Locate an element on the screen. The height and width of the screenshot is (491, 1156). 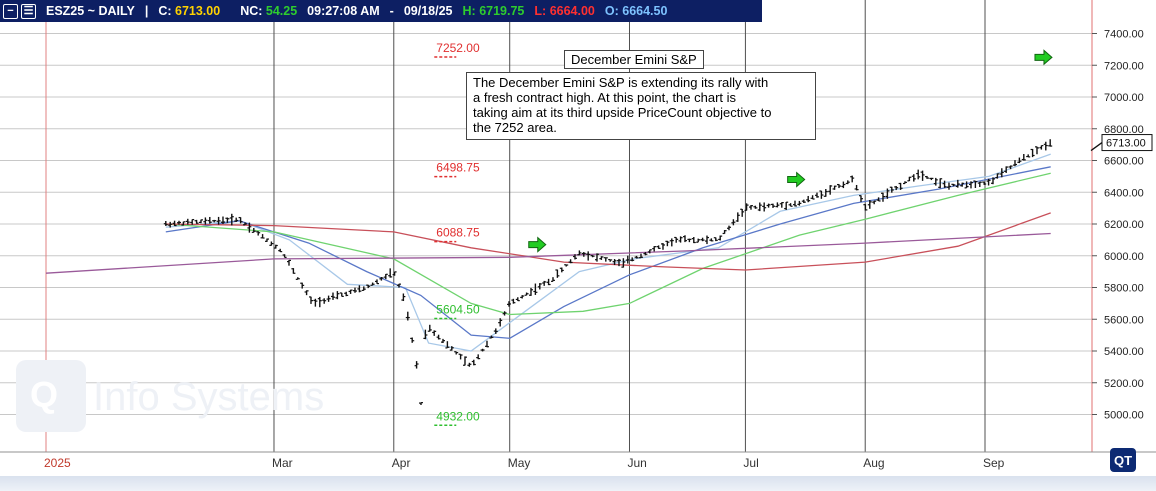
pricecount-objectives: 7252.00 6498.75 6088.75 5604.50 4932.00 is located at coordinates (457, 234).